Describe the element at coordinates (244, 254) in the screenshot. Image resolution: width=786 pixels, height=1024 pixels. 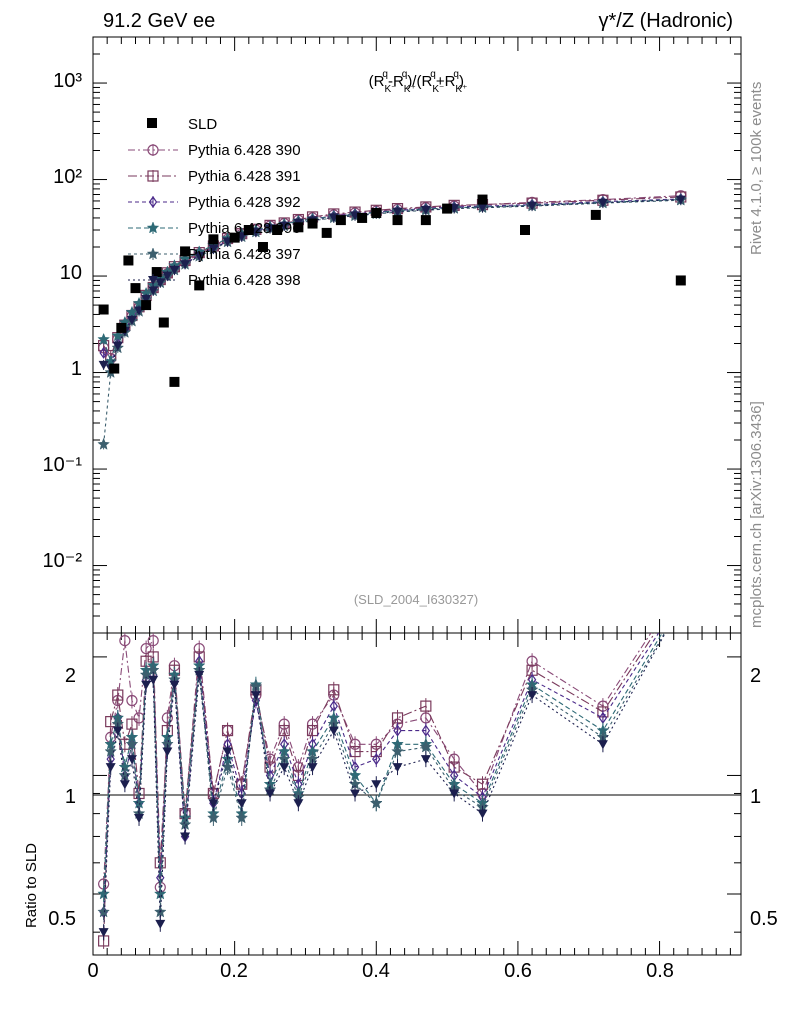
I see `legend-label-s397: Pythia 6.428 397` at that location.